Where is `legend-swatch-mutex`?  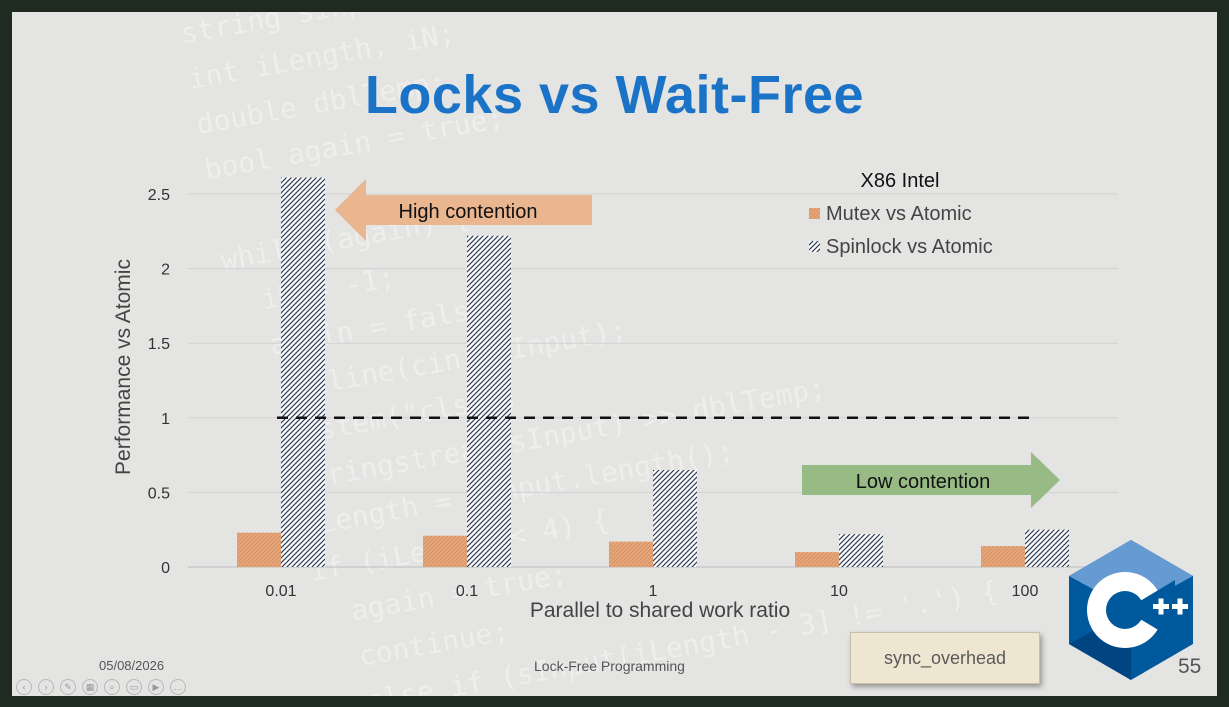
legend-swatch-mutex is located at coordinates (814, 213).